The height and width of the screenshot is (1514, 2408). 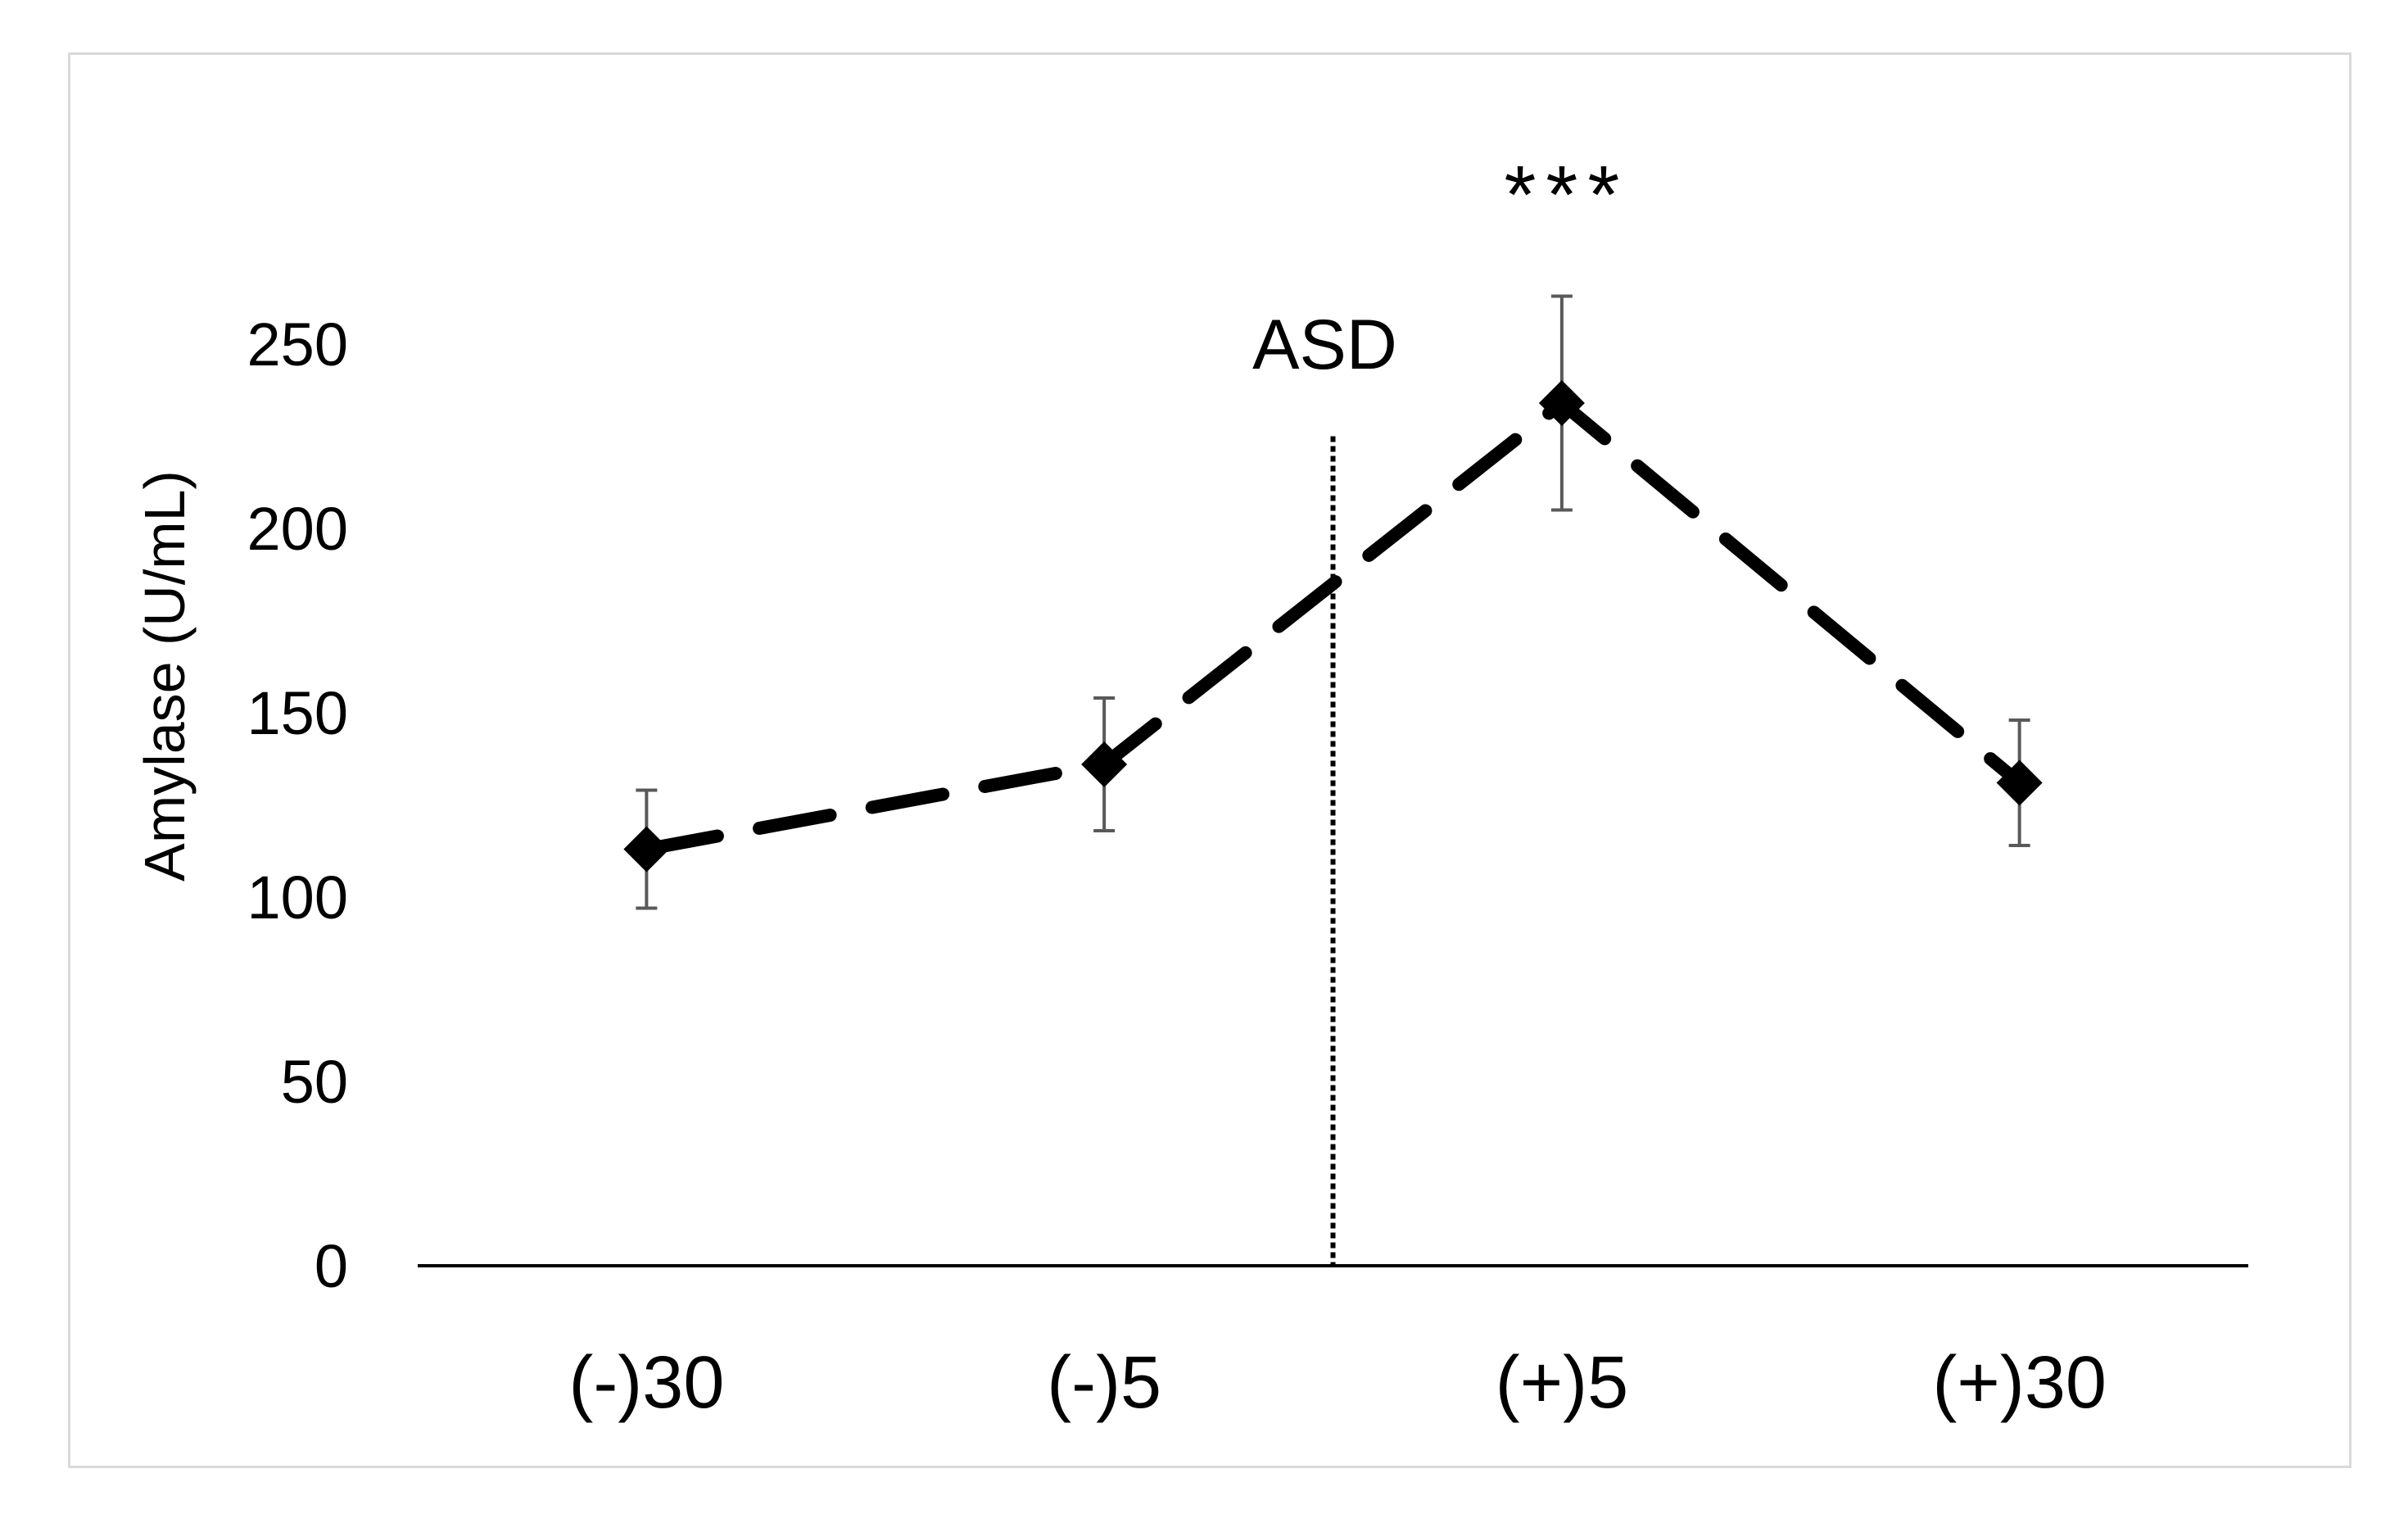 I want to click on x-tick-label: (-)30, so click(x=646, y=1383).